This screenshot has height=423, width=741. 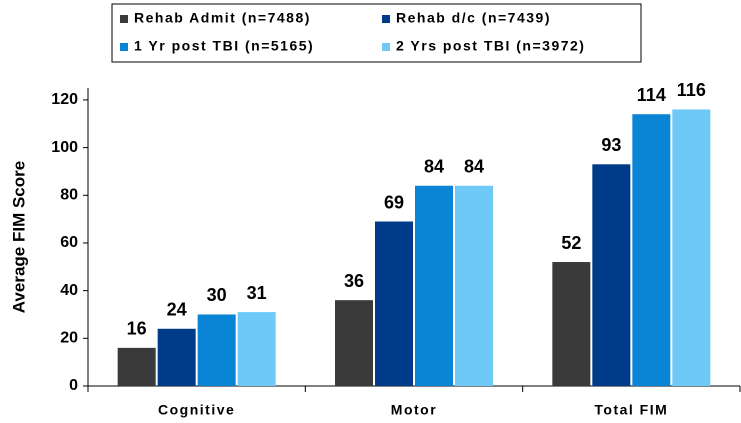 What do you see at coordinates (64, 99) in the screenshot?
I see `y-tick-label: 120` at bounding box center [64, 99].